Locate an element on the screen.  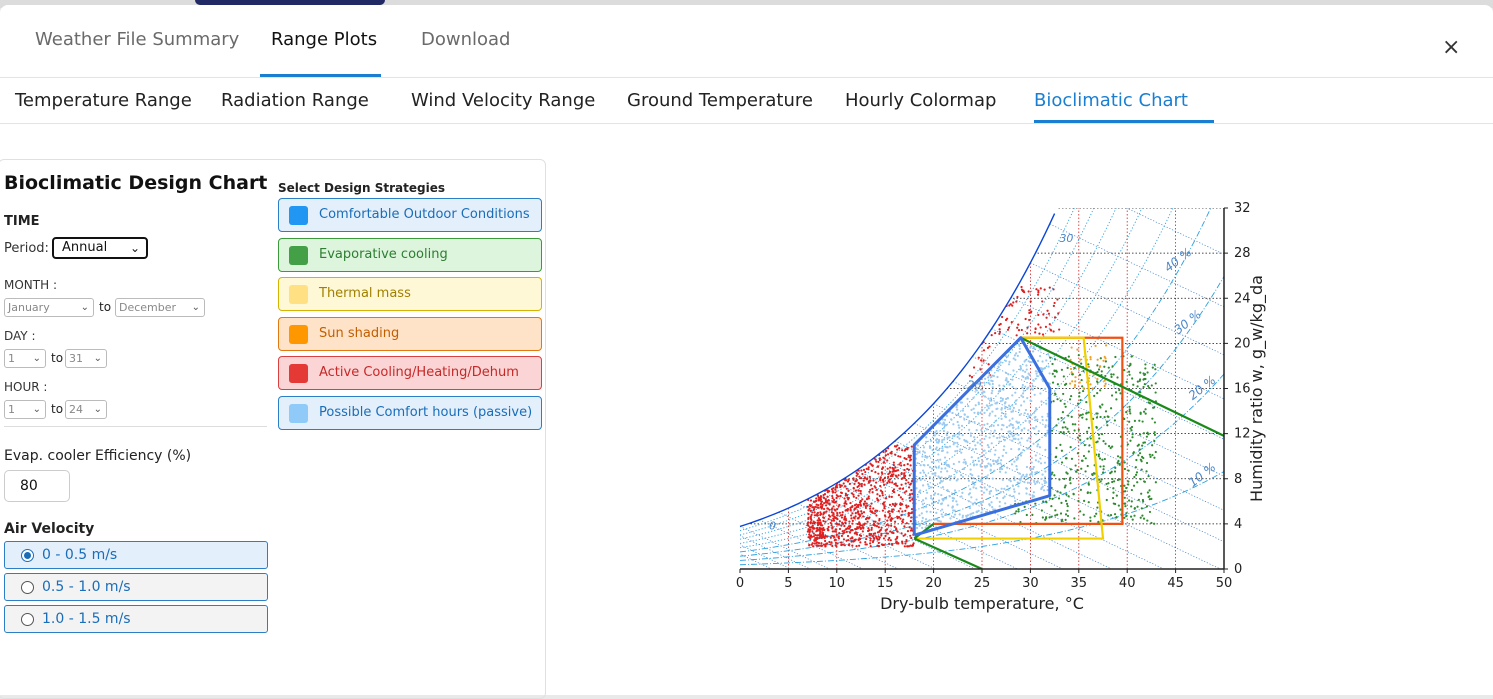
strategy-button: Active Cooling/Heating/Dehum is located at coordinates (410, 373).